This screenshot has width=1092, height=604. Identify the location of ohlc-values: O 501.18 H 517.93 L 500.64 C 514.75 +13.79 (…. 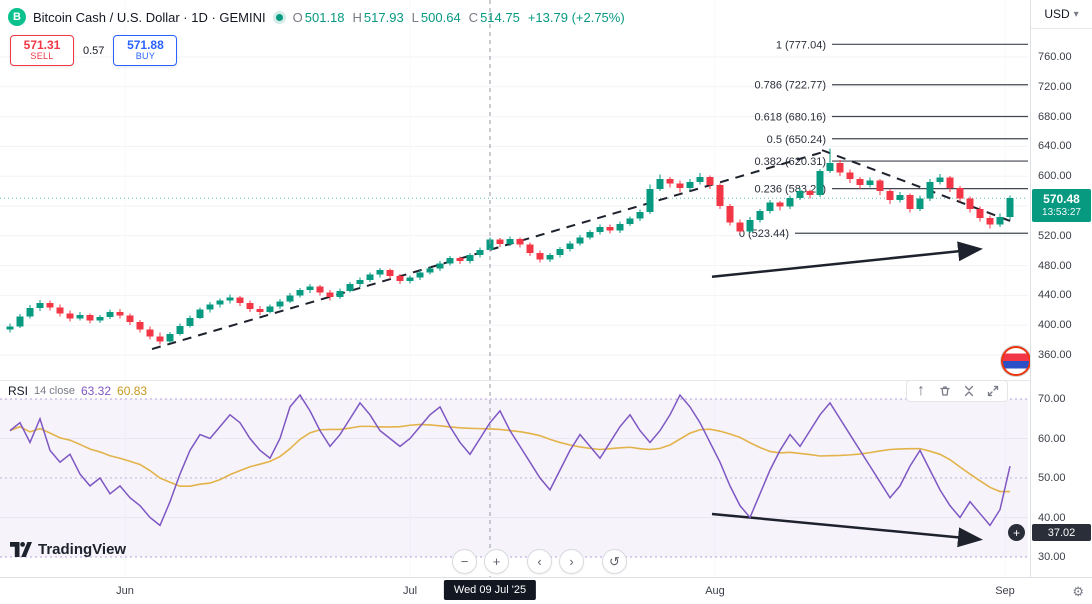
(459, 17).